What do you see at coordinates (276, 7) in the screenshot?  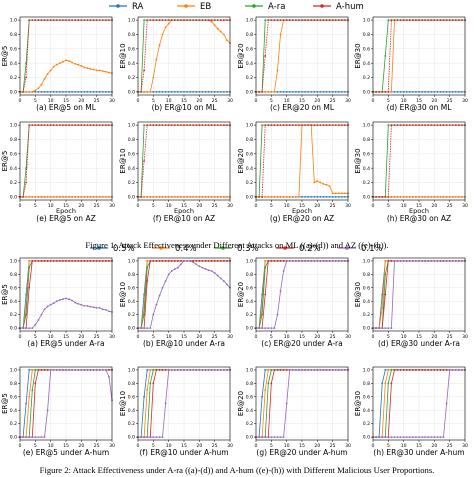 I see `legend-label: A-ra` at bounding box center [276, 7].